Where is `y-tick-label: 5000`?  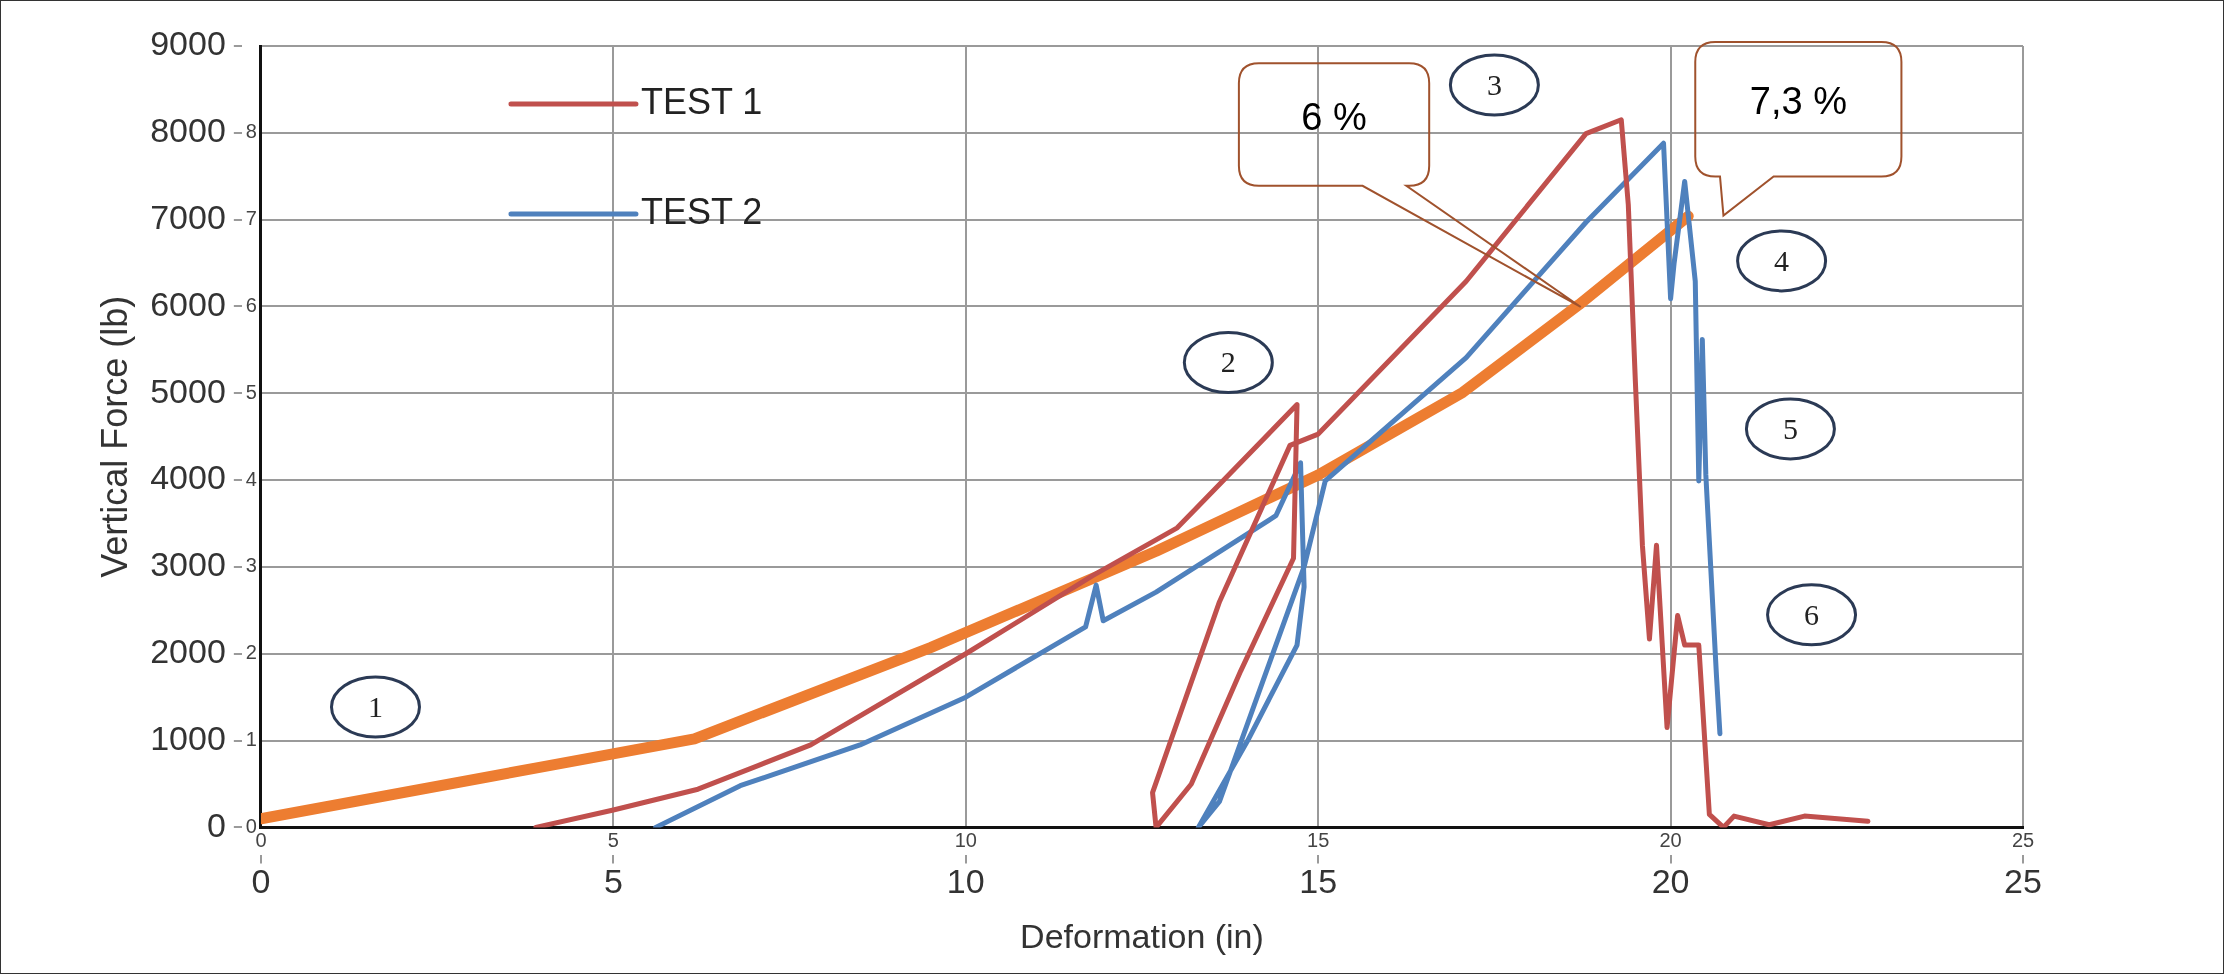
y-tick-label: 5000 is located at coordinates (188, 390).